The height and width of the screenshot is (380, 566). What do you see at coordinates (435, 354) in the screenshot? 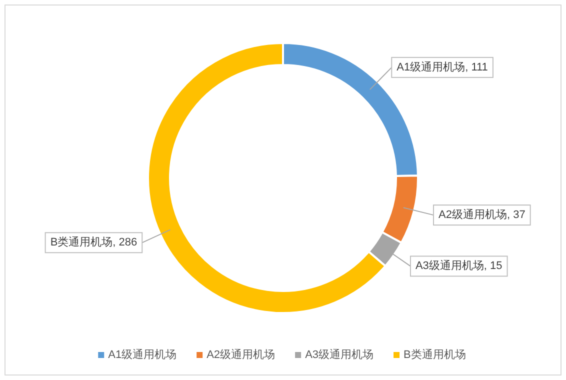
I see `legend-label: B类通用机场` at bounding box center [435, 354].